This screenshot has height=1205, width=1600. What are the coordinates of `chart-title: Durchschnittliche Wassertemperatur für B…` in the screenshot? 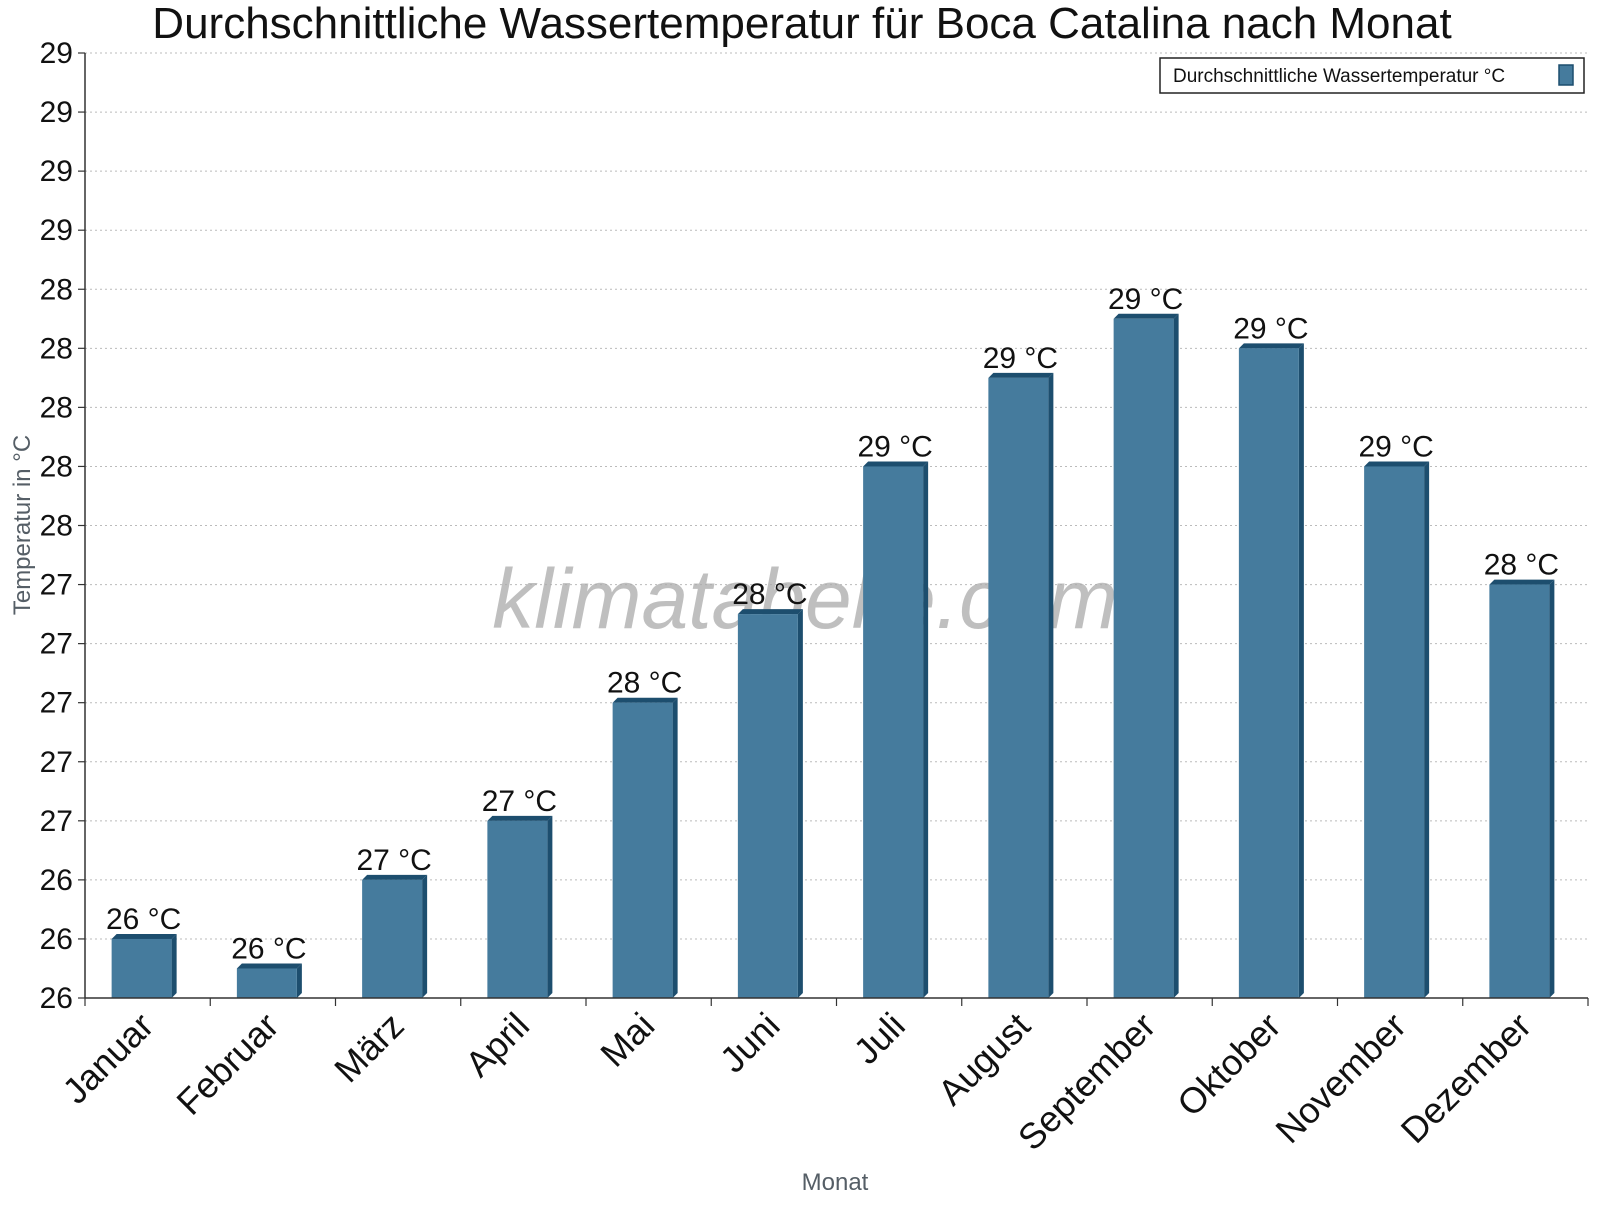 It's located at (801, 24).